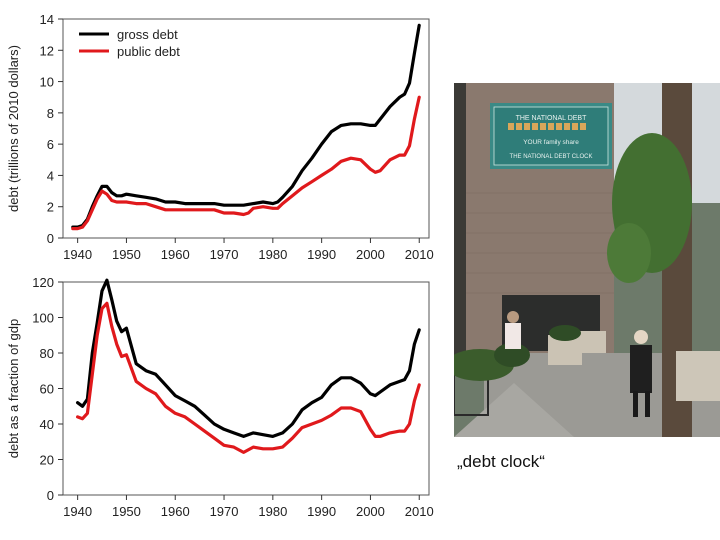 The width and height of the screenshot is (720, 540). I want to click on legend-label: gross debt, so click(147, 34).